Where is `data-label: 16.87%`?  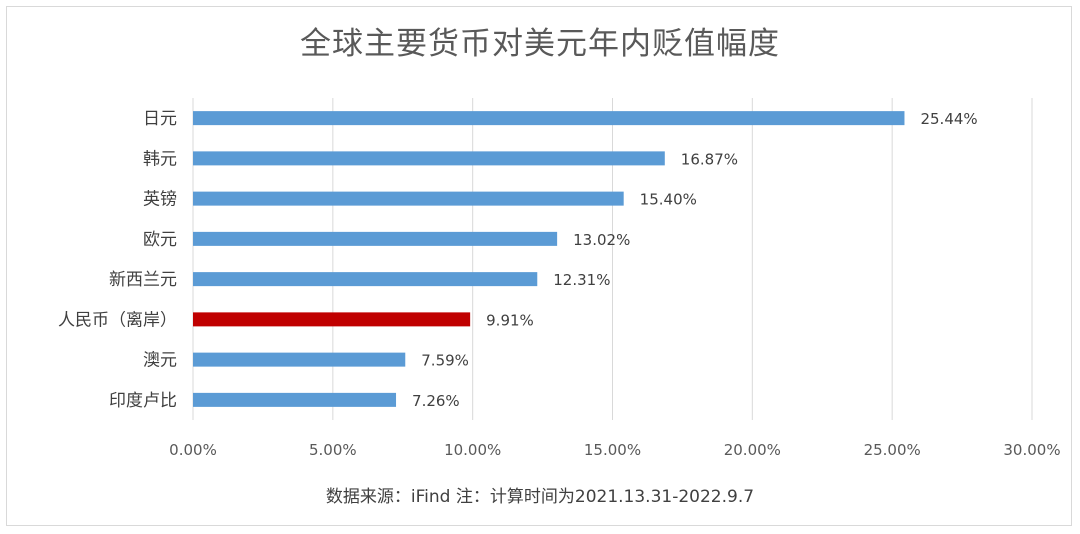
data-label: 16.87% is located at coordinates (709, 159).